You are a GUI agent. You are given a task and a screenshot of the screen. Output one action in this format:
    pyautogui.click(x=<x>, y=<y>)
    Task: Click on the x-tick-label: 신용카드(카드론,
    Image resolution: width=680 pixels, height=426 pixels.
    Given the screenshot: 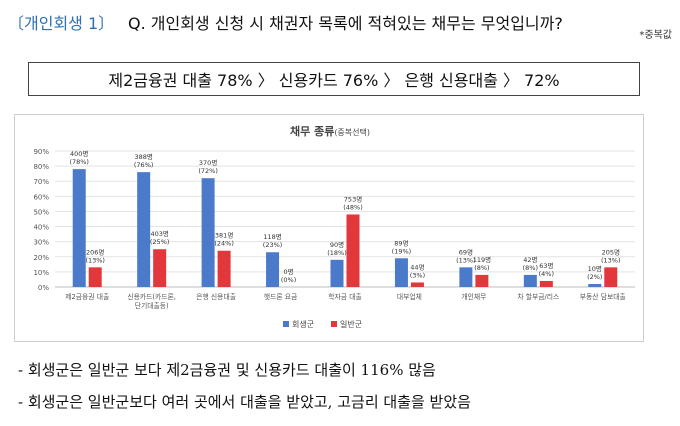 What is the action you would take?
    pyautogui.click(x=151, y=296)
    